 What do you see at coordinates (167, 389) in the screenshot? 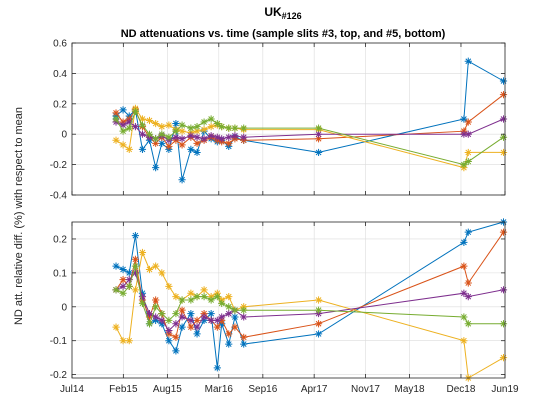
I see `x-tick-label: Aug15` at bounding box center [167, 389].